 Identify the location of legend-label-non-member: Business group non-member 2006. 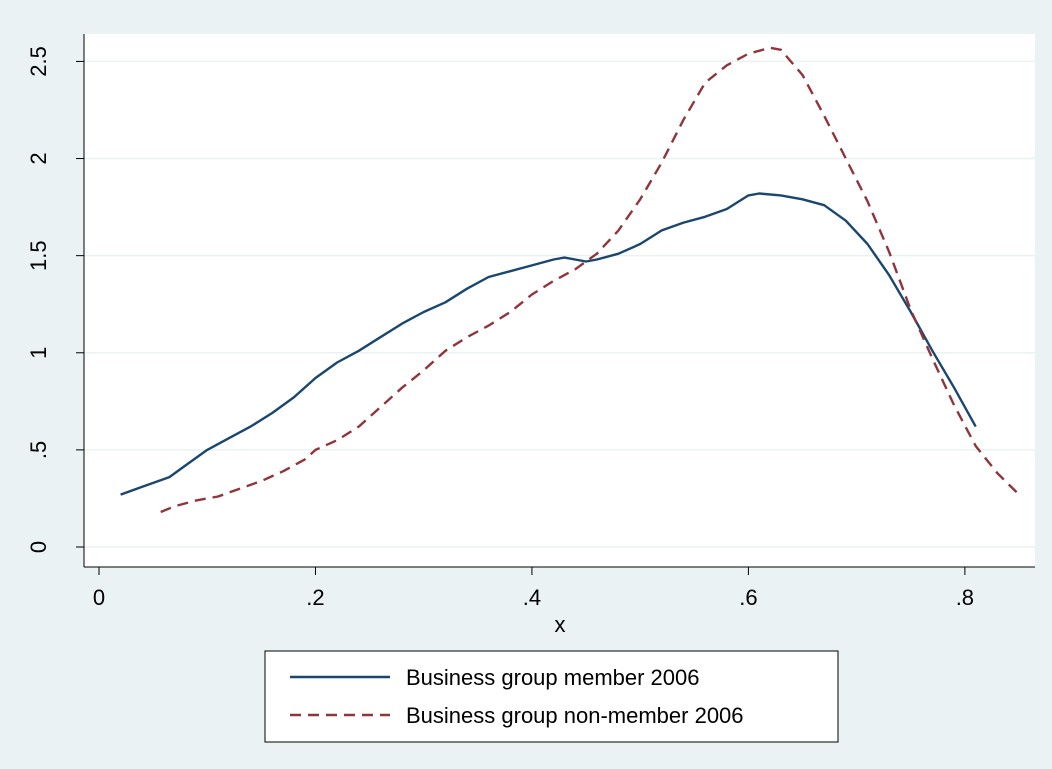
(575, 715).